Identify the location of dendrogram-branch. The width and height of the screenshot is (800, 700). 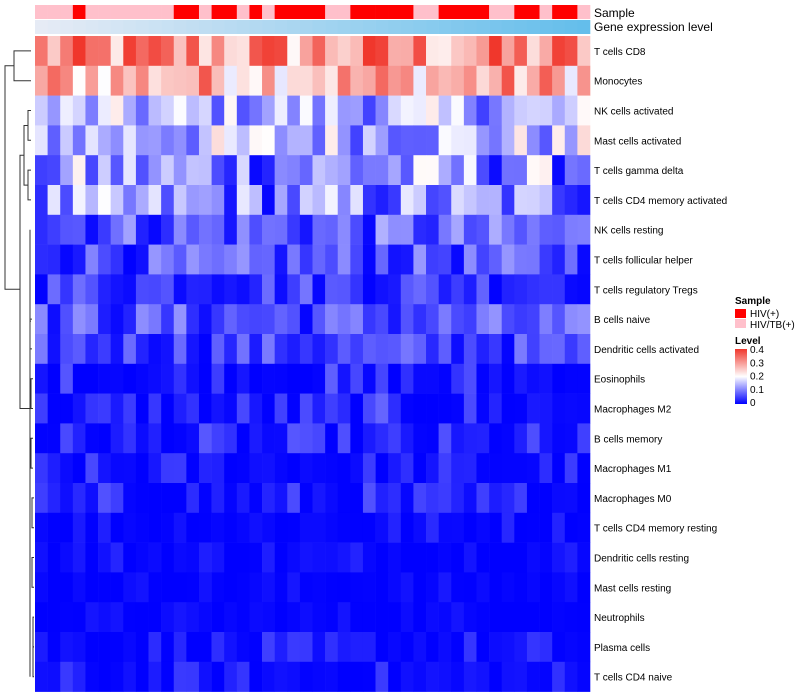
(33, 662).